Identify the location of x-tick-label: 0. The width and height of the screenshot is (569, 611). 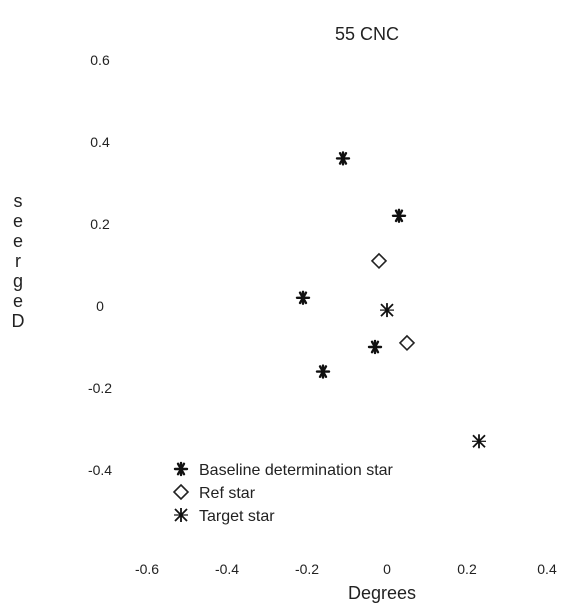
(387, 569).